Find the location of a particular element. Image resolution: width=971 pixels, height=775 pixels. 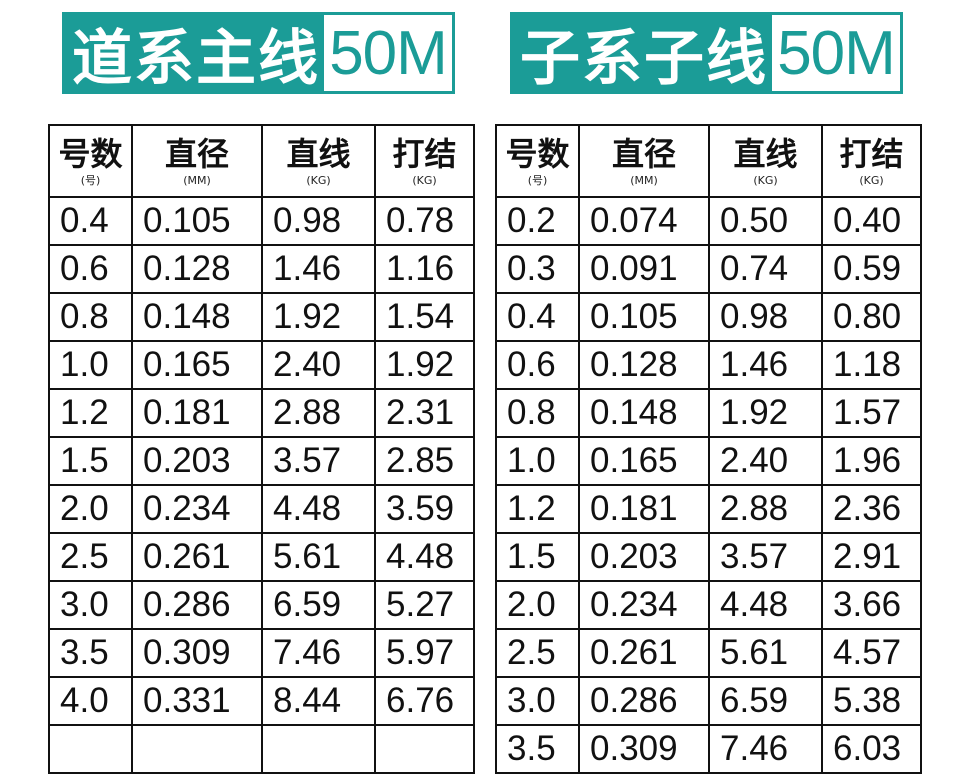

header-size: 号数 (号) is located at coordinates (90, 161).